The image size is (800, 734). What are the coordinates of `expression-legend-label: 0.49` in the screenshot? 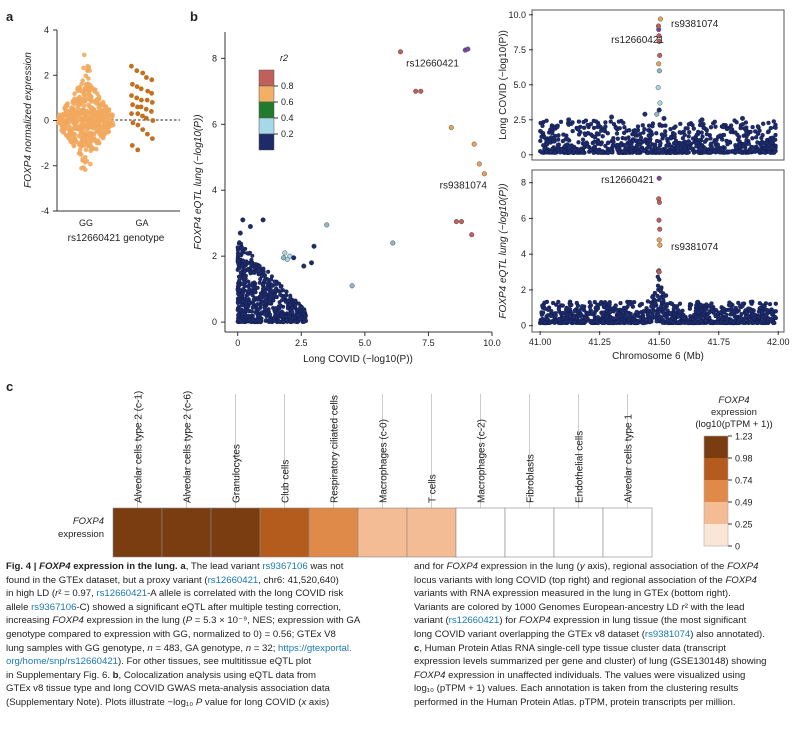 It's located at (744, 503).